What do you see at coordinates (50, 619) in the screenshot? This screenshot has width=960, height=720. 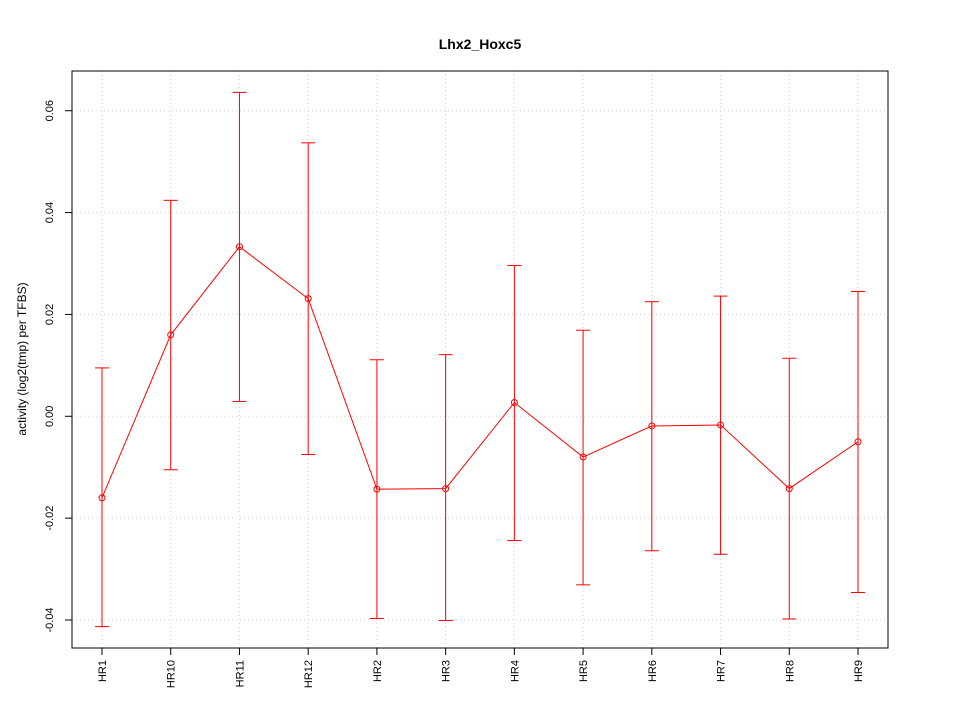 I see `y-tick-label: -0.04` at bounding box center [50, 619].